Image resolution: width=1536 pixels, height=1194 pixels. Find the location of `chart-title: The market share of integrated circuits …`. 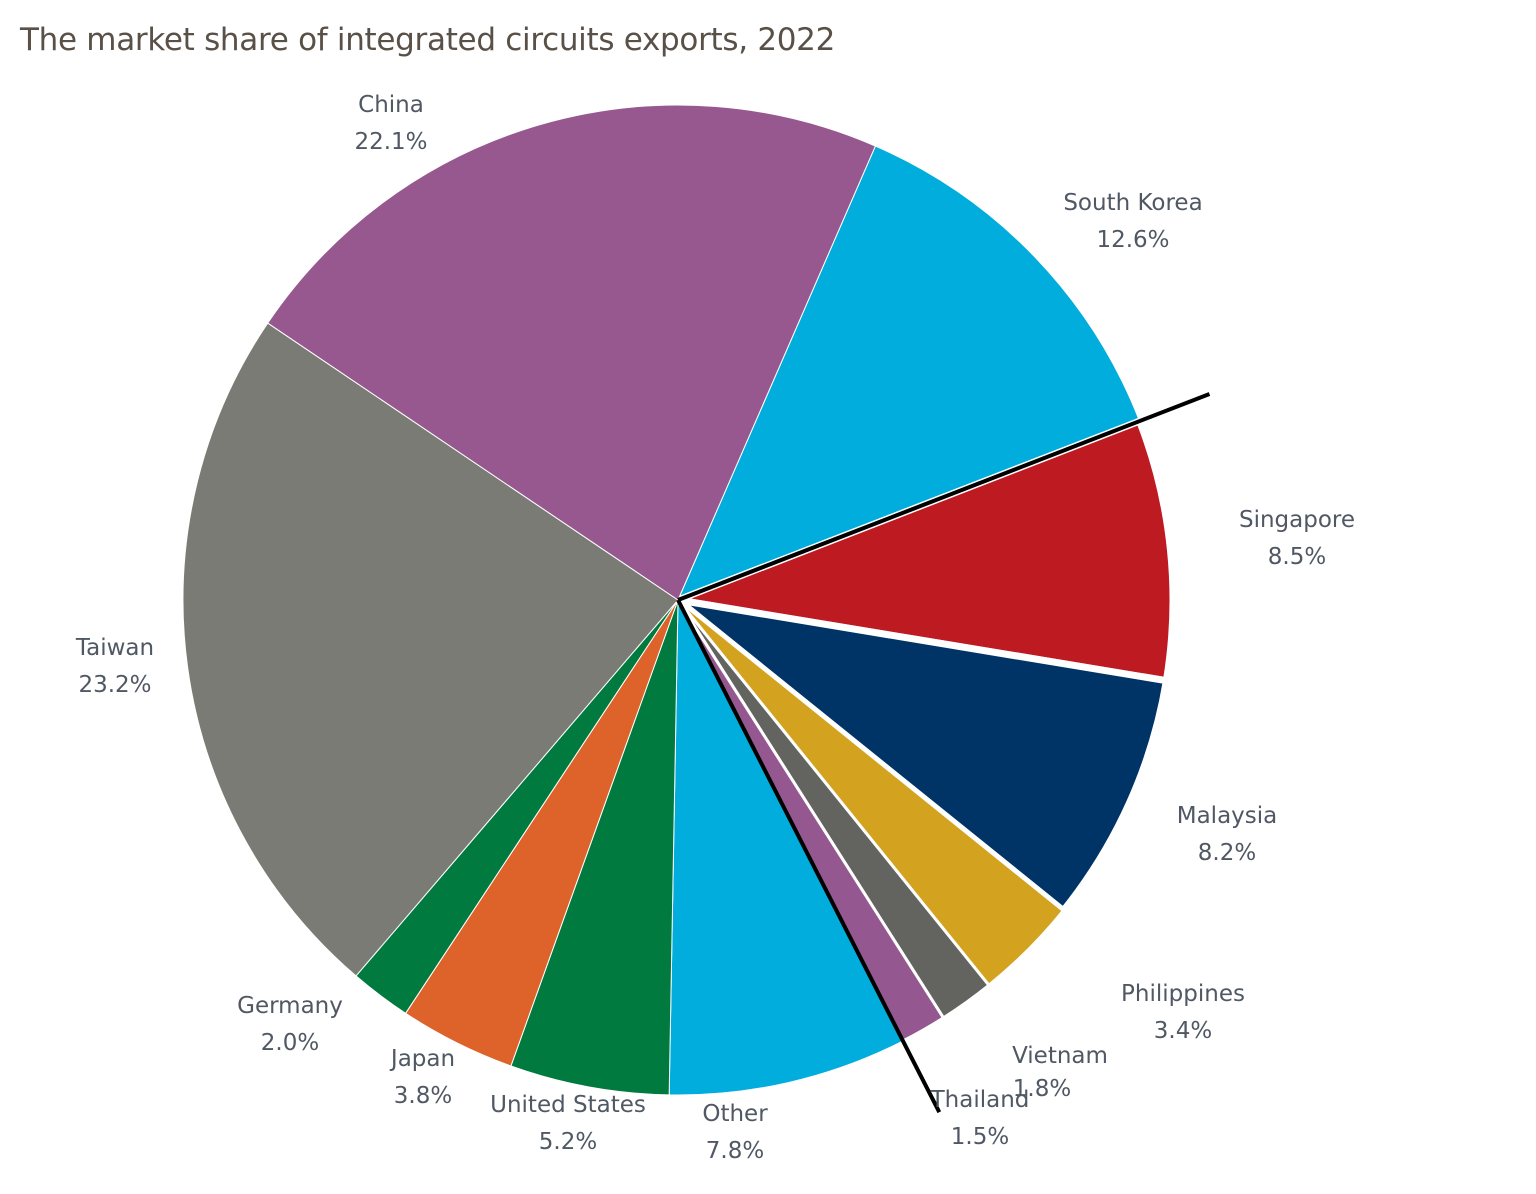

chart-title: The market share of integrated circuits … is located at coordinates (428, 40).